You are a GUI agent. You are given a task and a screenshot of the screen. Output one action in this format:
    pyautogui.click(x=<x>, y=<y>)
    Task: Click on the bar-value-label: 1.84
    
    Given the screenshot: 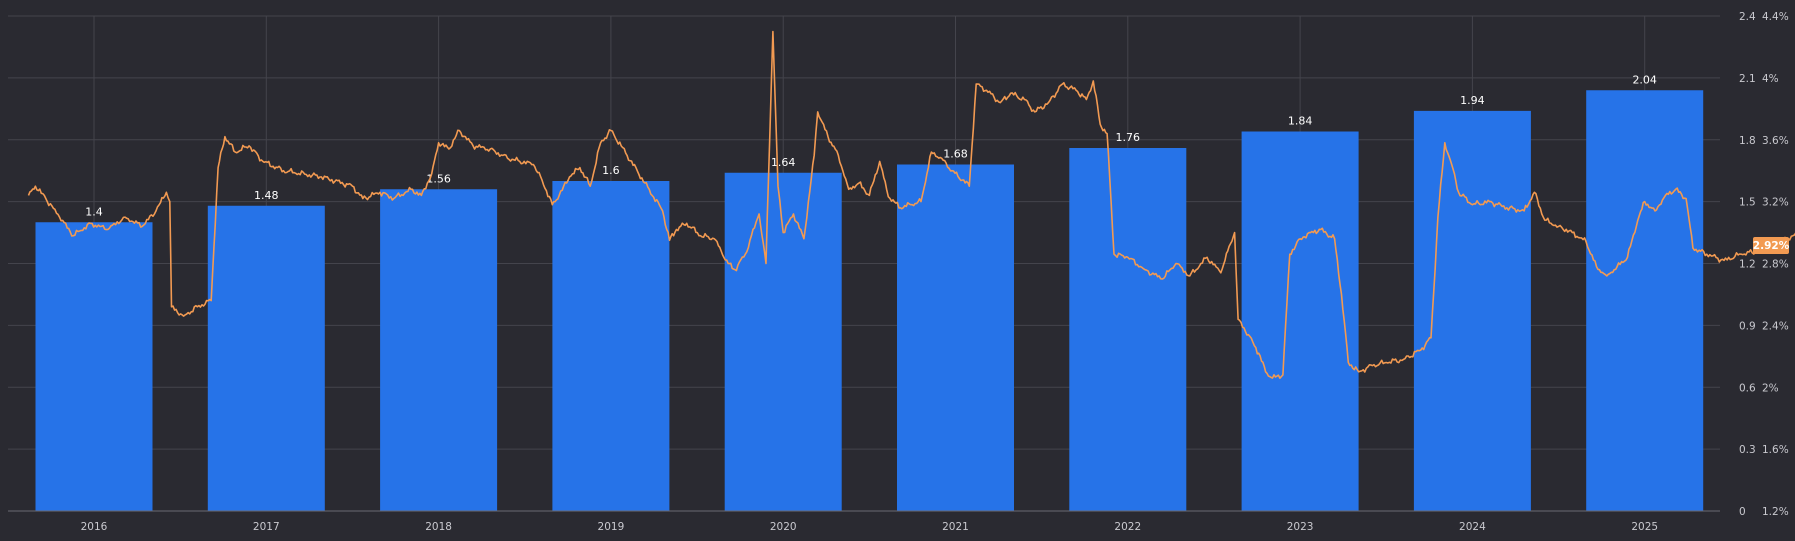 What is the action you would take?
    pyautogui.click(x=1300, y=121)
    